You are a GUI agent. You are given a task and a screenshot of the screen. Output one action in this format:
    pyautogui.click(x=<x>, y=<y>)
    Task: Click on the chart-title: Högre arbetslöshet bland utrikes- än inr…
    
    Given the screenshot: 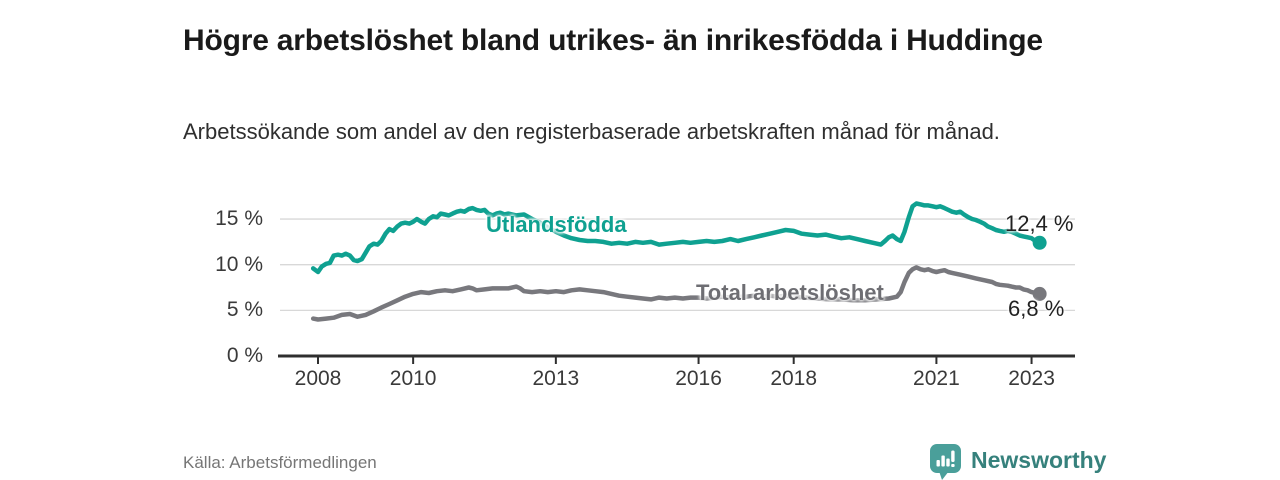 What is the action you would take?
    pyautogui.click(x=613, y=41)
    